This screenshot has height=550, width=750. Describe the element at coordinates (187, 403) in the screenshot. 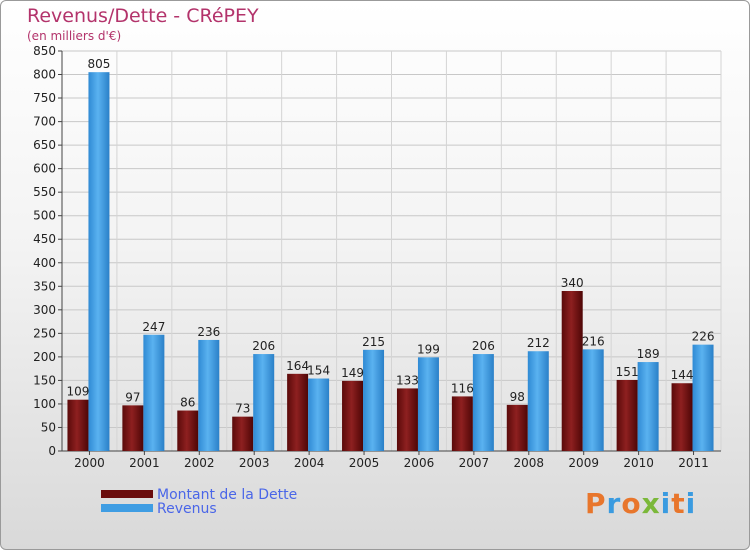

I see `debt-value-label: 86` at that location.